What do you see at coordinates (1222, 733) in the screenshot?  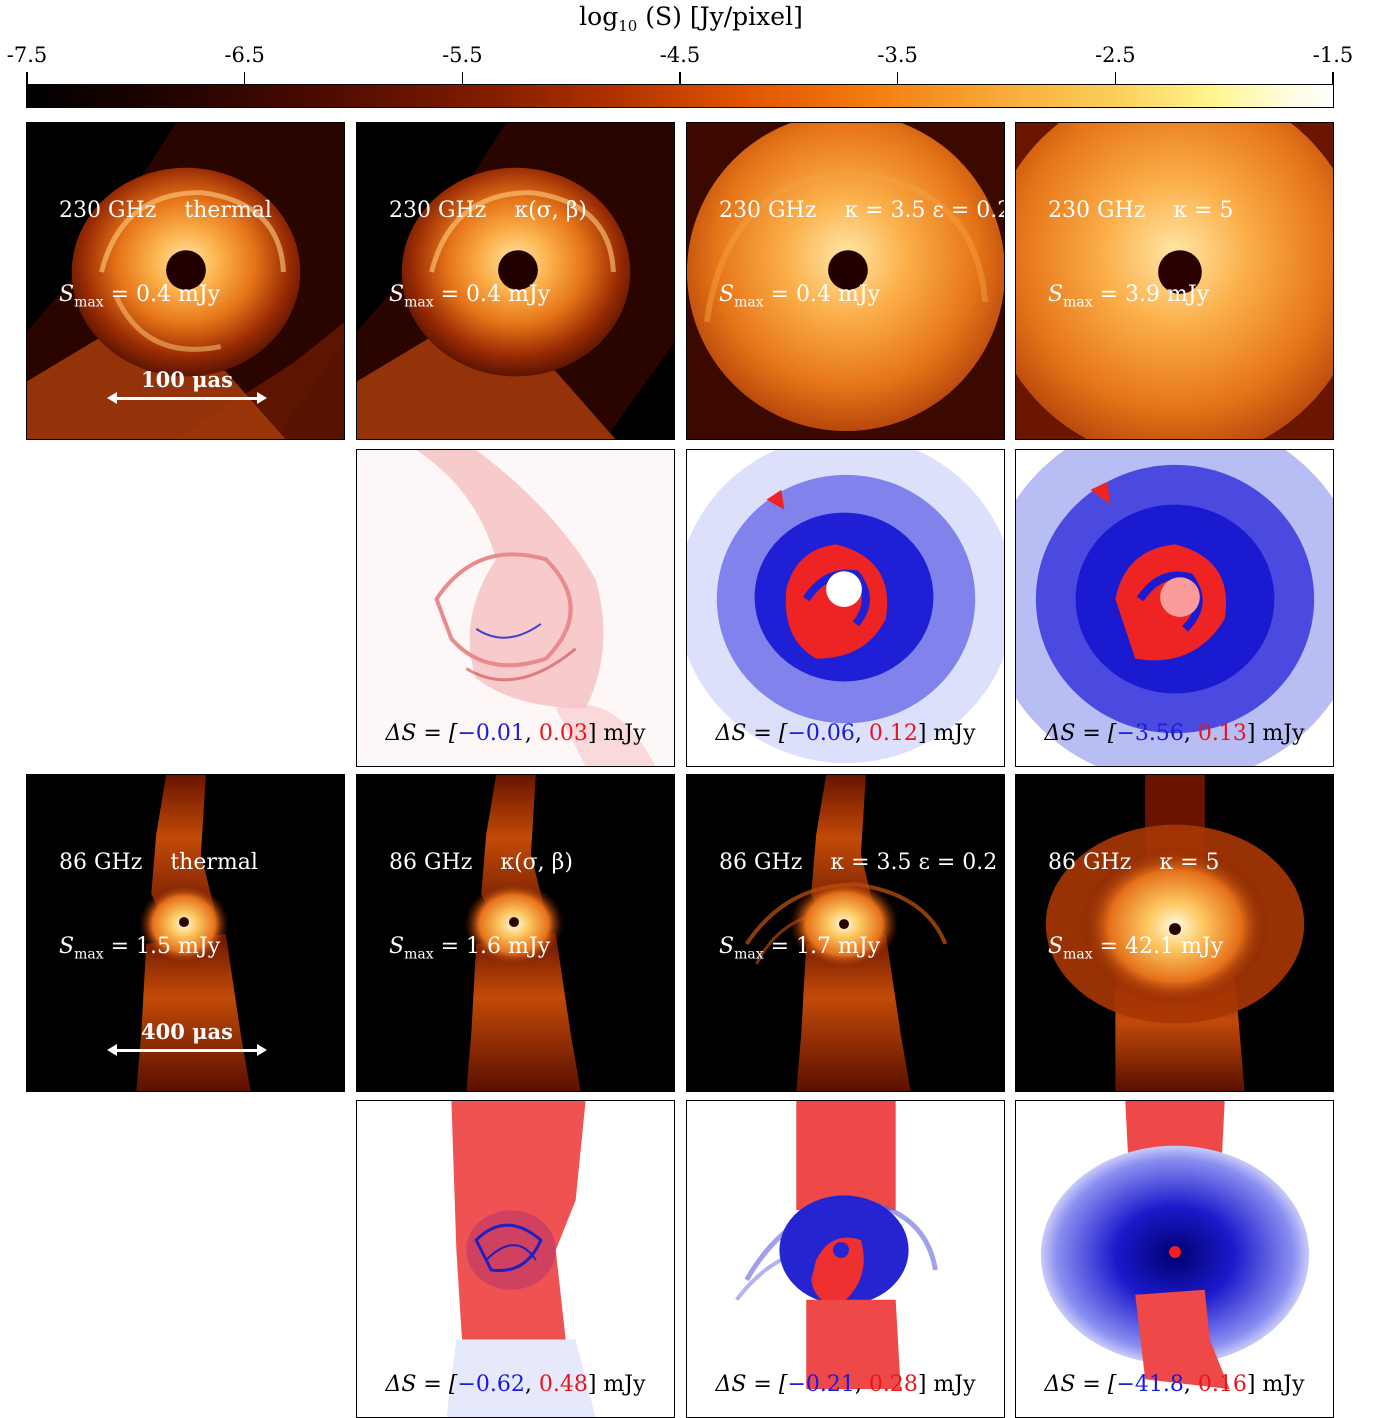 I see `delta-pos: 0.13` at bounding box center [1222, 733].